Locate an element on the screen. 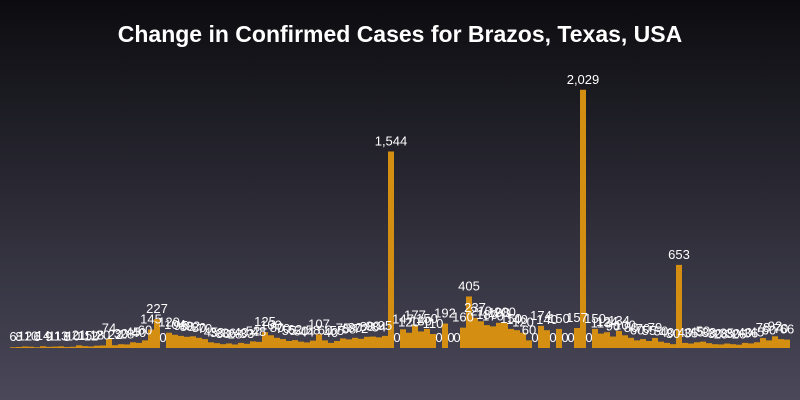 The height and width of the screenshot is (400, 800). value-label: 21 is located at coordinates (79, 334).